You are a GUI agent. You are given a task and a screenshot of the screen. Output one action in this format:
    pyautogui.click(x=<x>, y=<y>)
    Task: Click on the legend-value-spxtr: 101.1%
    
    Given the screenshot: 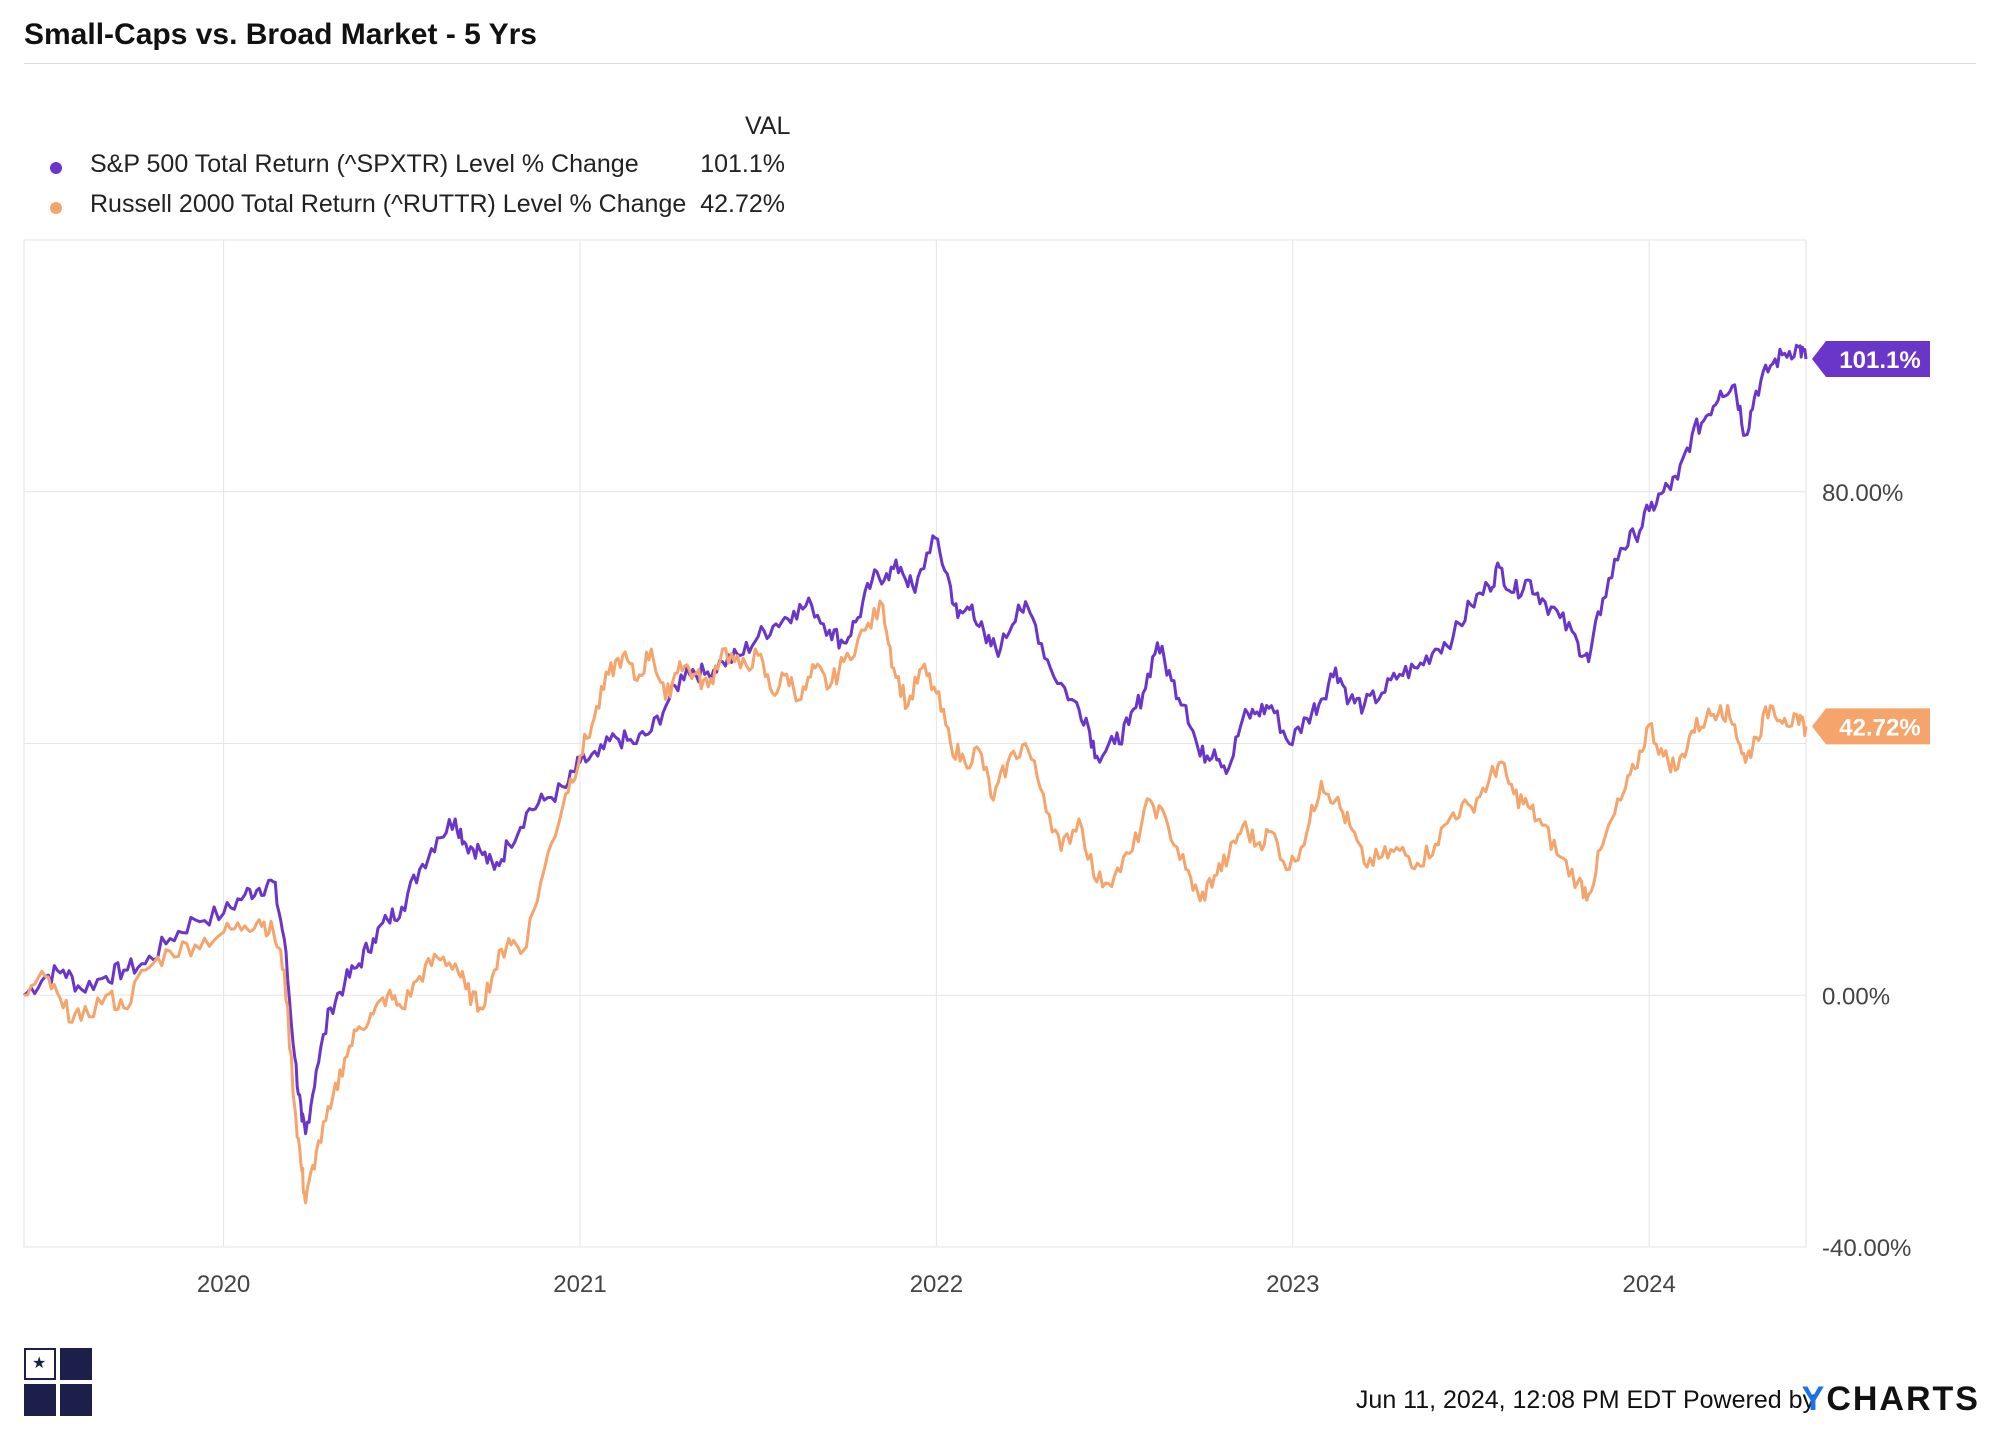 What is the action you would take?
    pyautogui.click(x=742, y=164)
    